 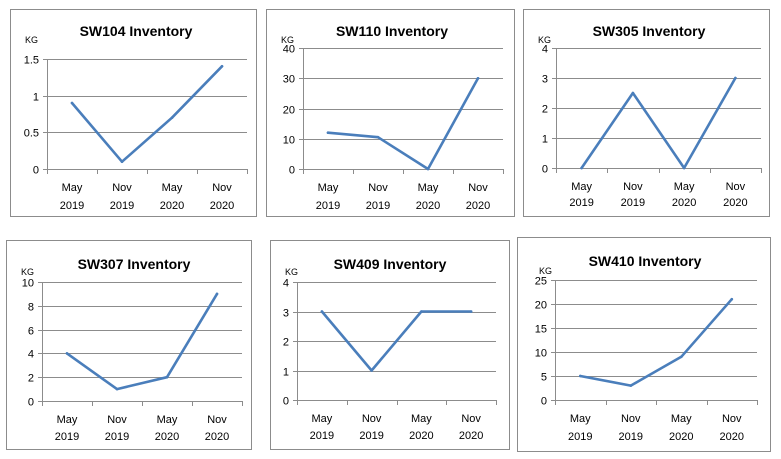 I want to click on chart-title: SW409 Inventory, so click(x=390, y=264).